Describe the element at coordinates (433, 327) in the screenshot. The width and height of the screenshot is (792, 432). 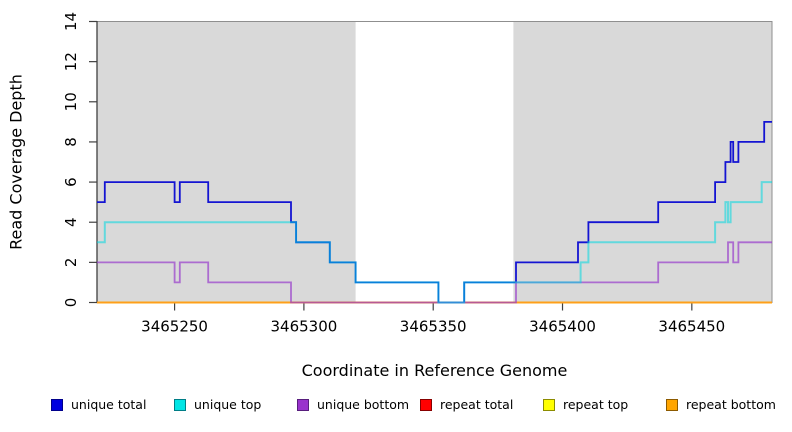
I see `x-tick-label: 3465350` at that location.